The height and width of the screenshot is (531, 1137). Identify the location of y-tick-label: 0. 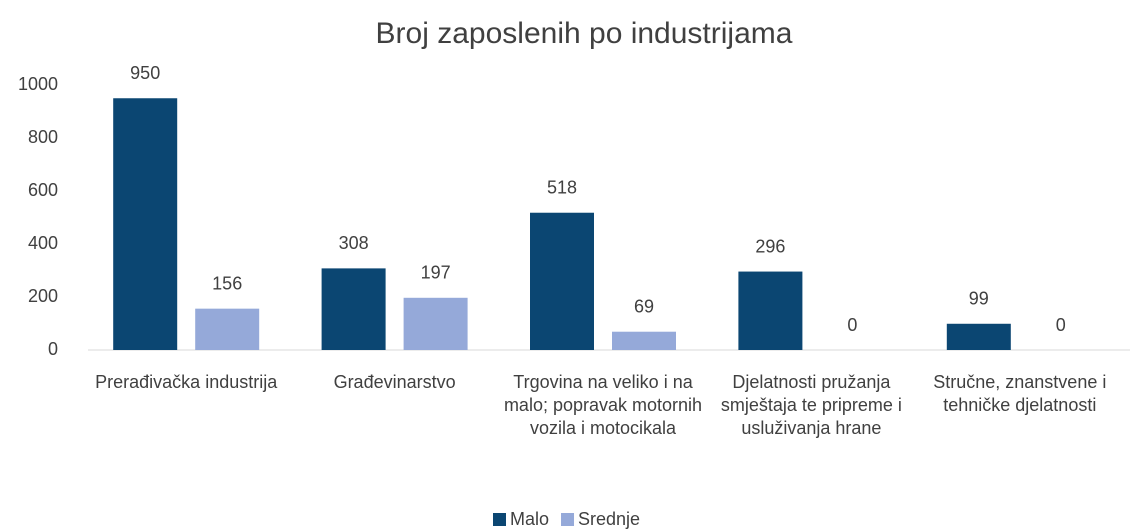
(53, 349).